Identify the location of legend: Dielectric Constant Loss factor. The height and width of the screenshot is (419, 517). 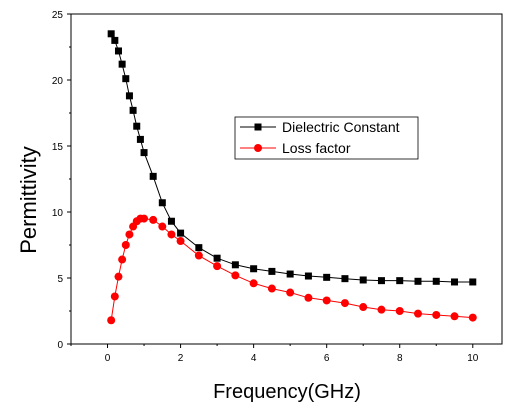
(326, 138).